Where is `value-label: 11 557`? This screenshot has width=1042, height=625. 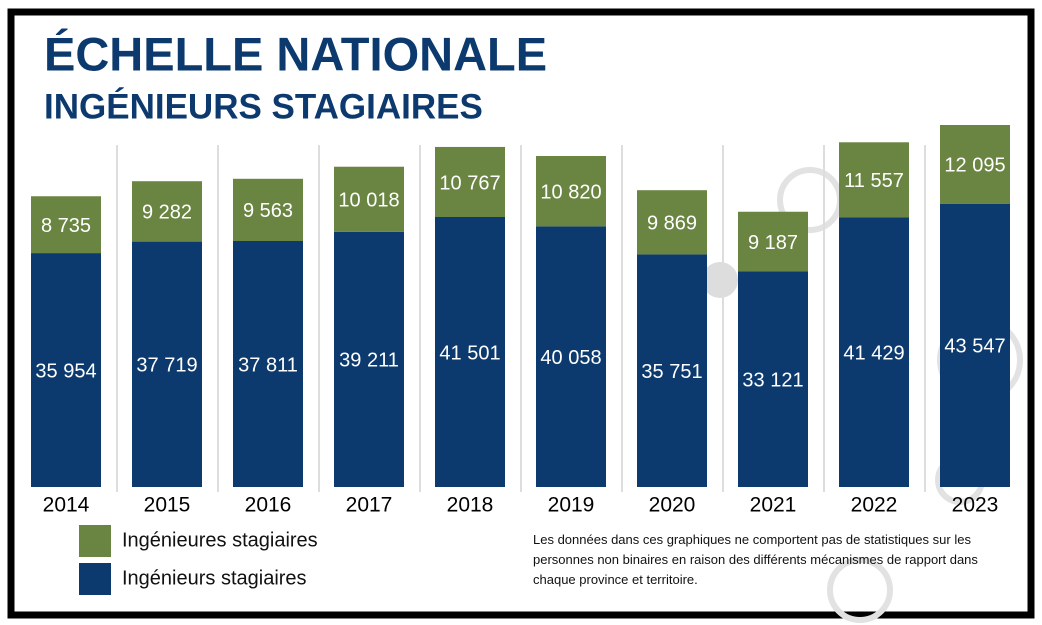 value-label: 11 557 is located at coordinates (874, 181).